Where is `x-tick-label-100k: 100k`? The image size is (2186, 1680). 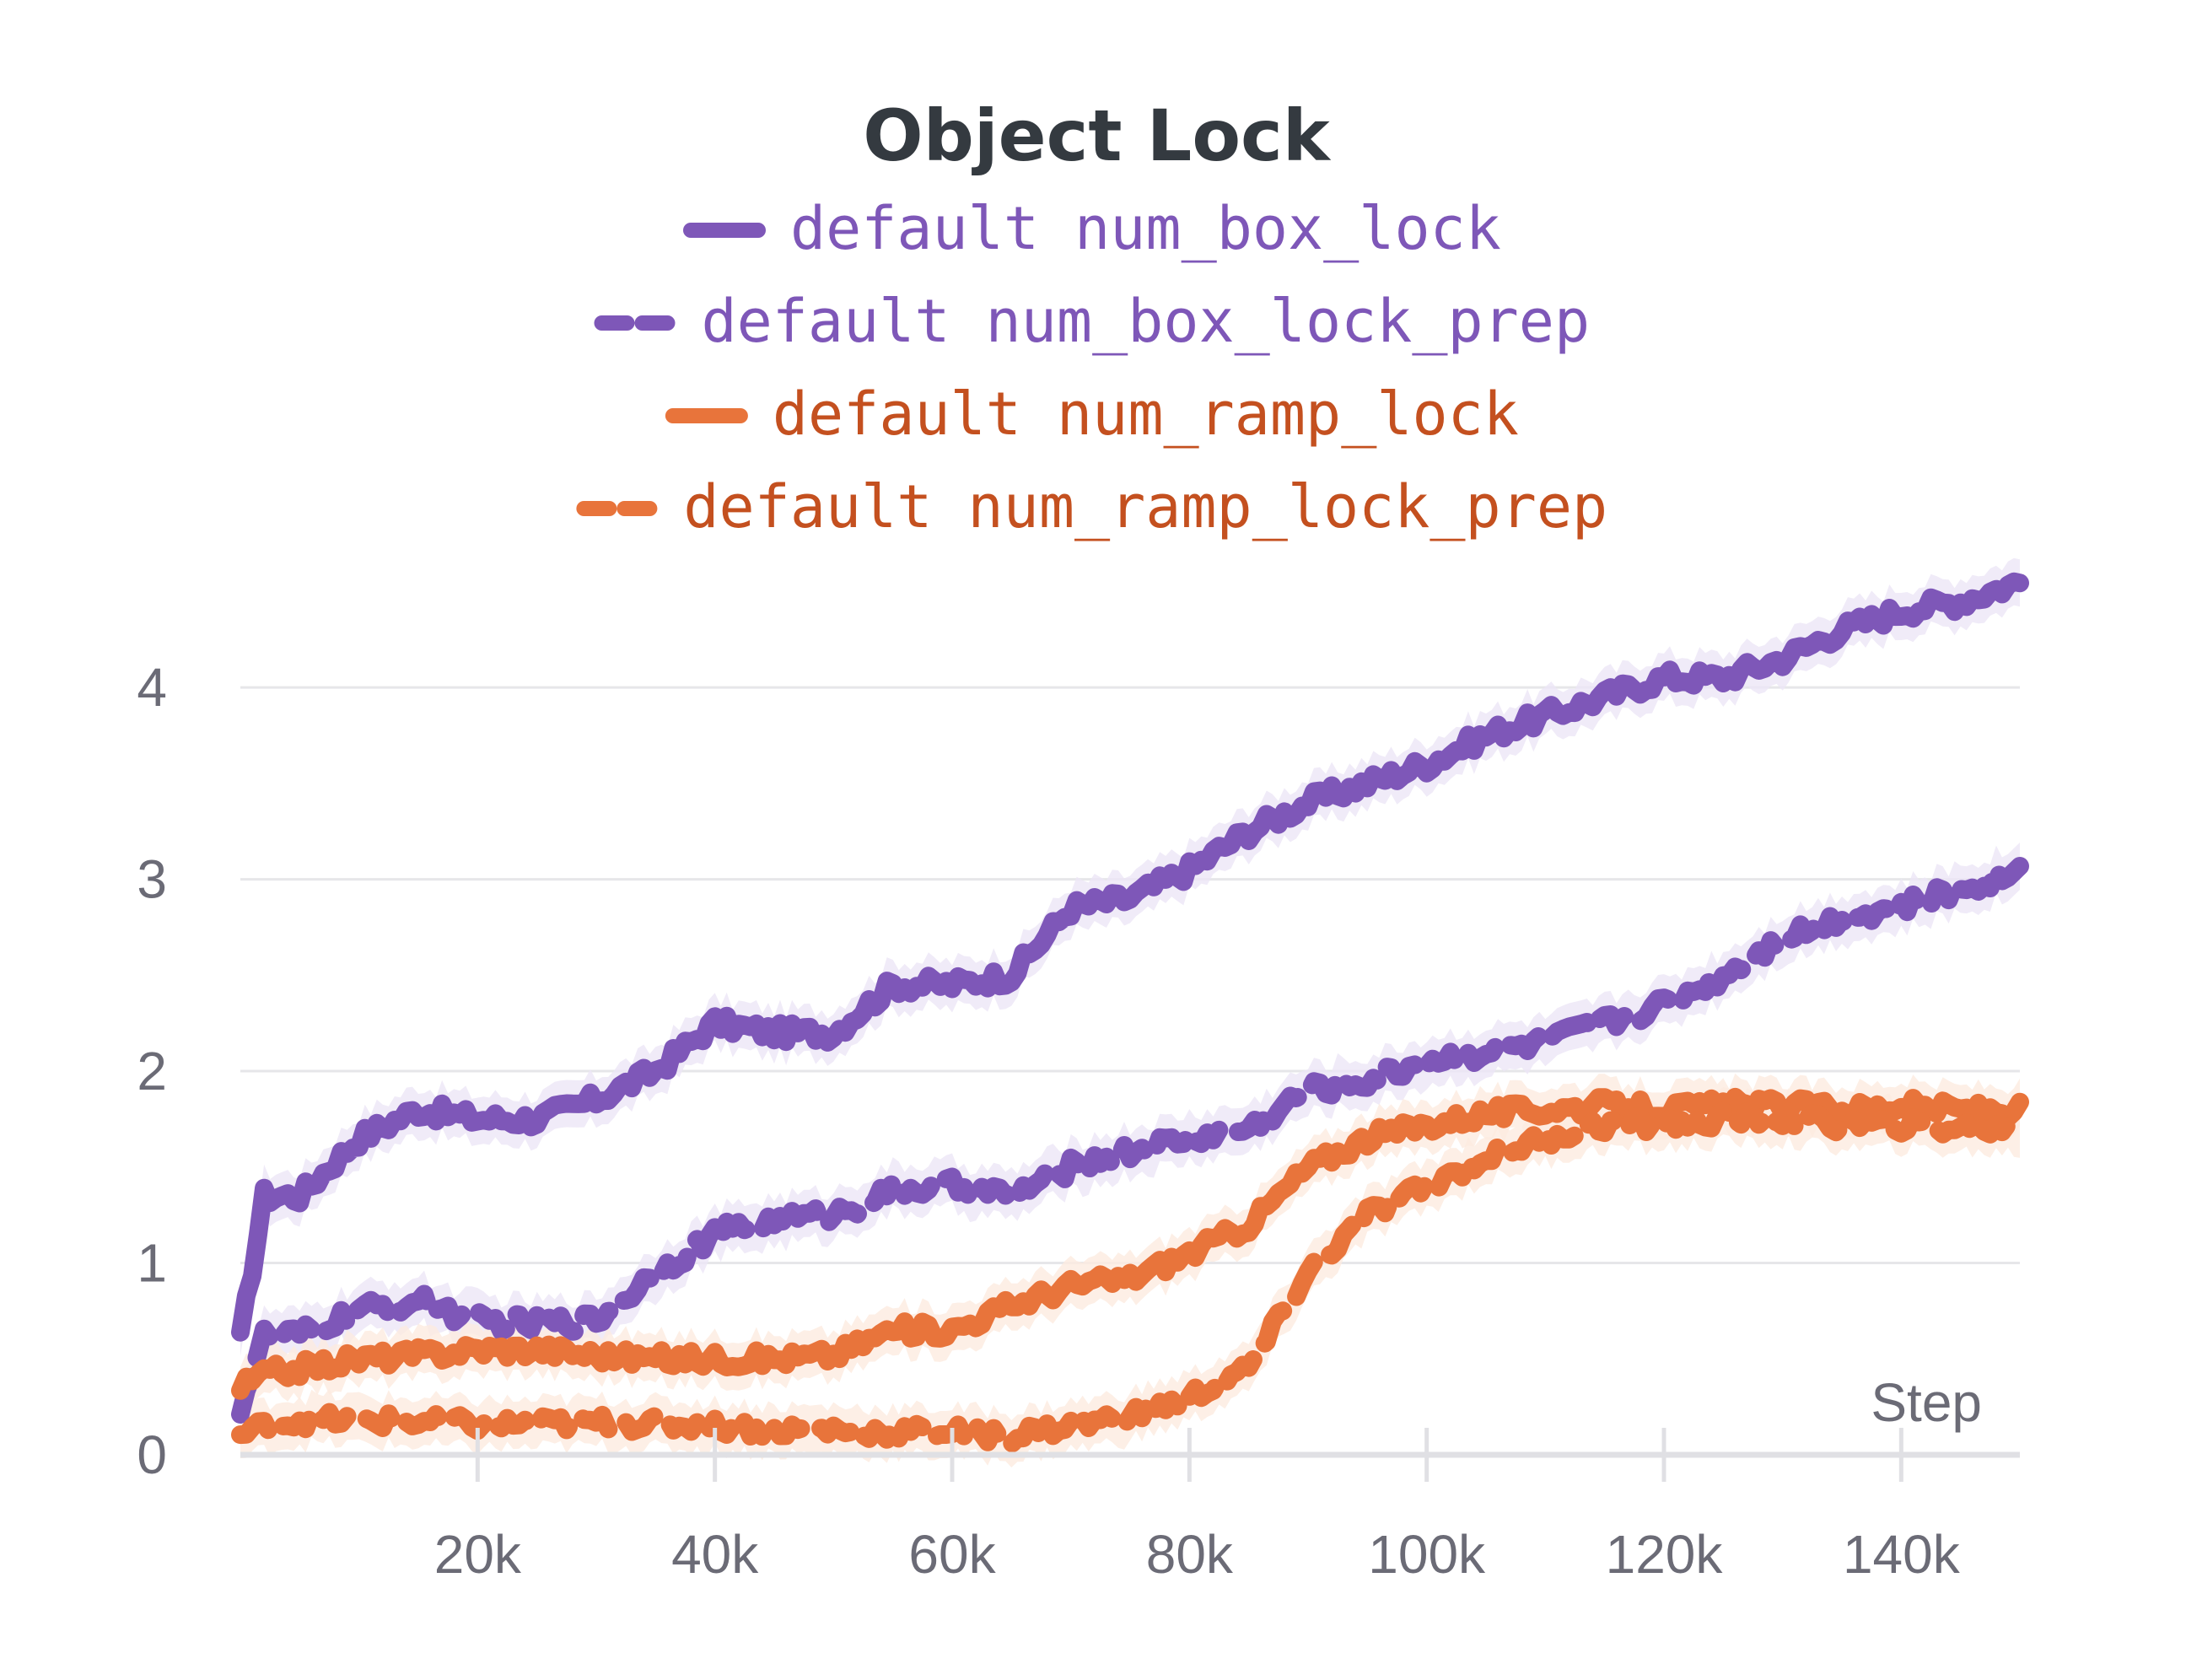
x-tick-label-100k: 100k is located at coordinates (1427, 1554).